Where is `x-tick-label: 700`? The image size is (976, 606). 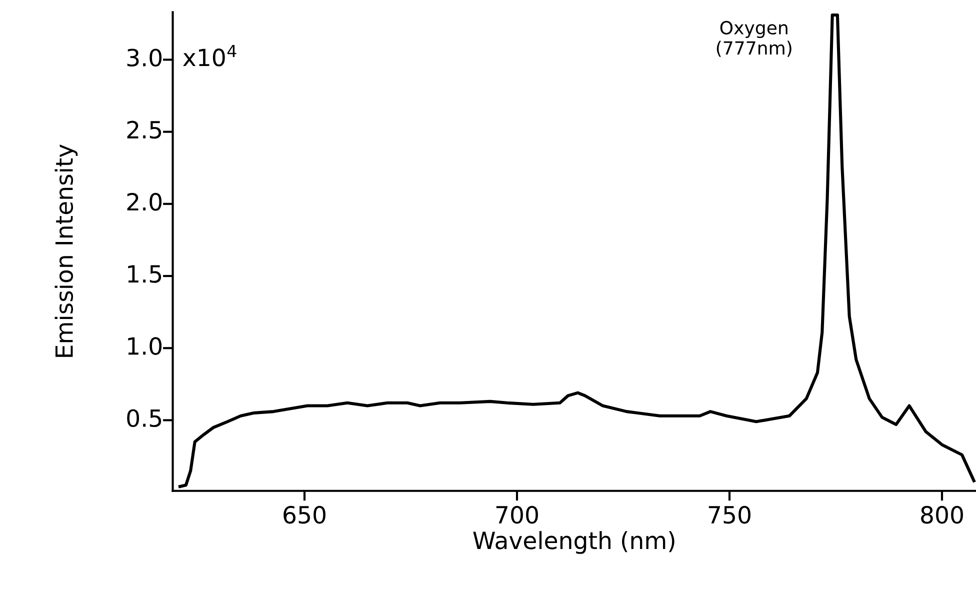 x-tick-label: 700 is located at coordinates (517, 515).